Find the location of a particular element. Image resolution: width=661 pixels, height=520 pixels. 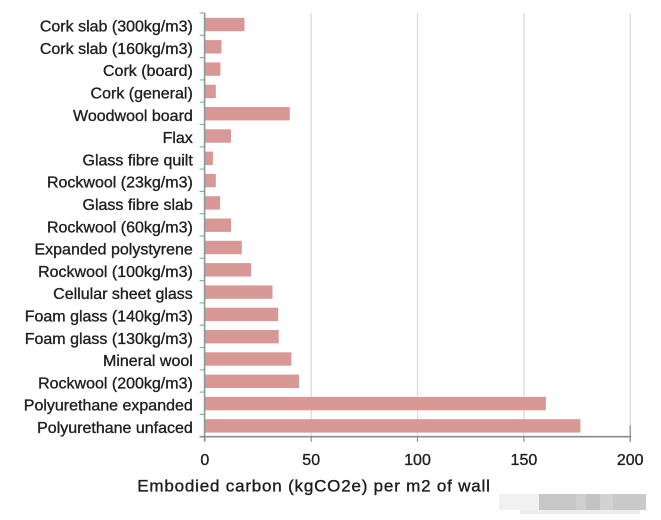

svg-text: Flax is located at coordinates (178, 138).